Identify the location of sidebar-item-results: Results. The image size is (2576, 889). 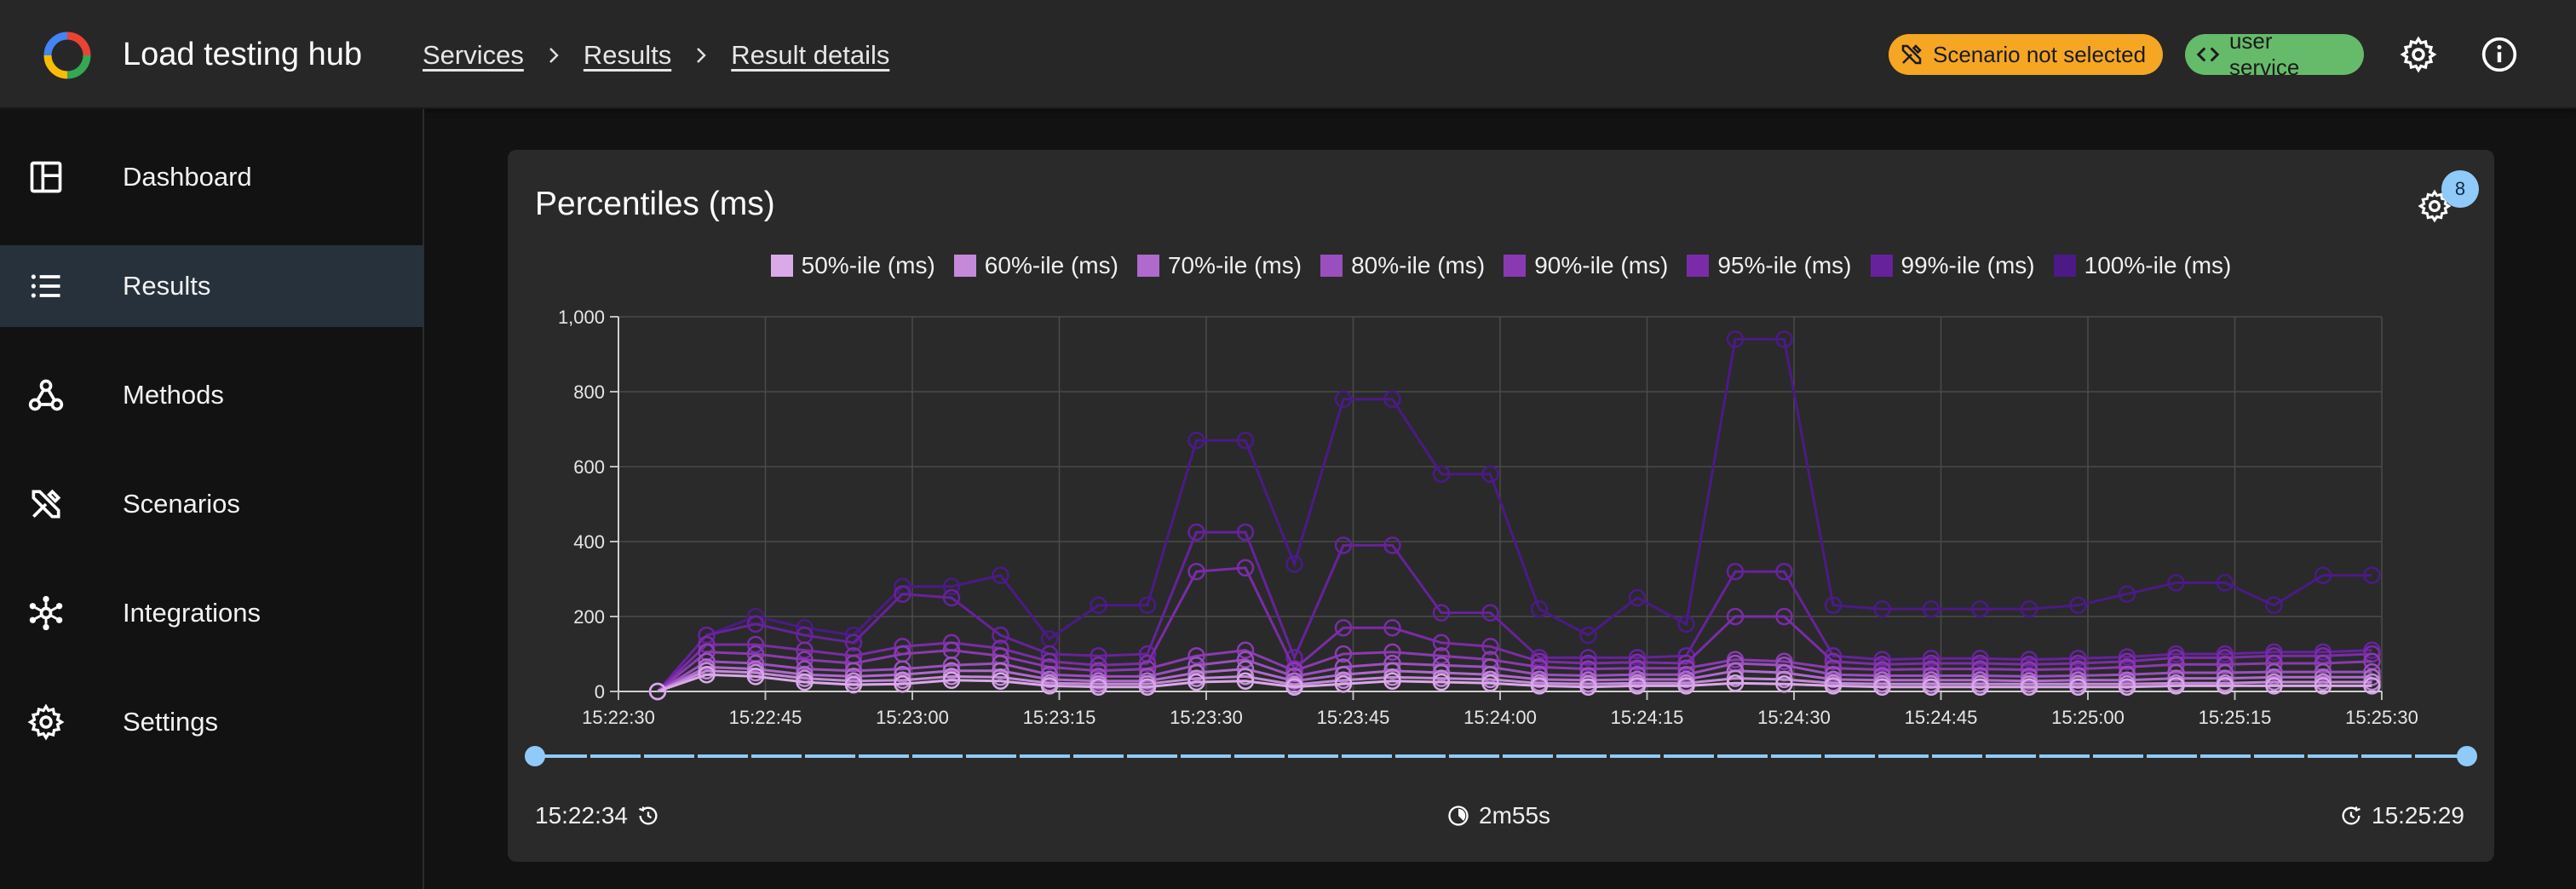
(212, 286).